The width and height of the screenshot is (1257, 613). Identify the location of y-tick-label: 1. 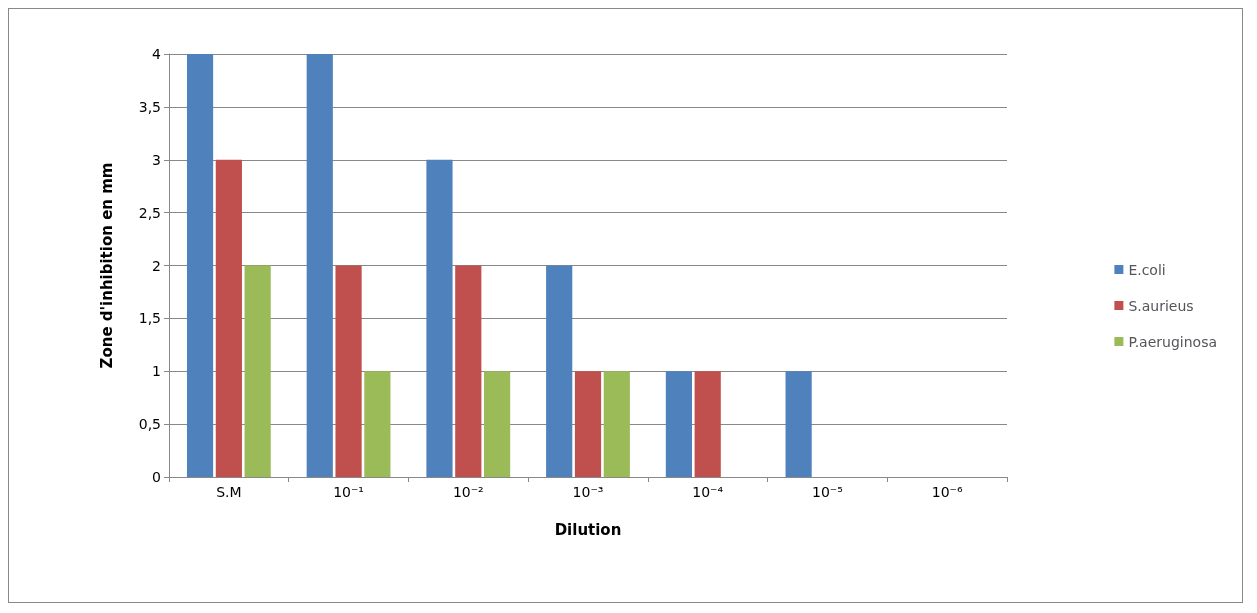
(156, 371).